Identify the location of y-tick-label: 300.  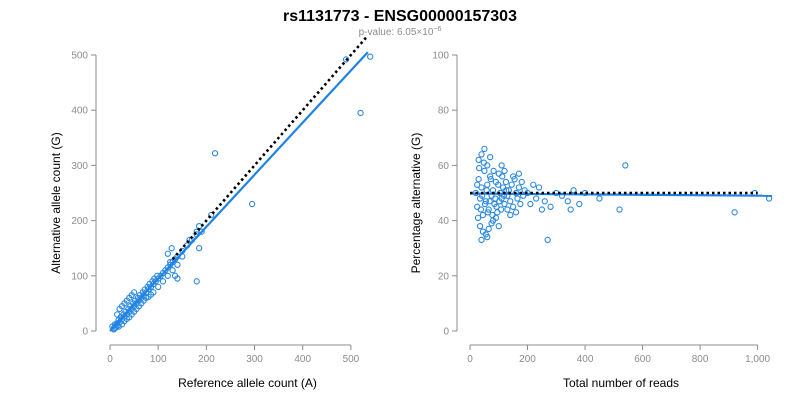
(79, 166).